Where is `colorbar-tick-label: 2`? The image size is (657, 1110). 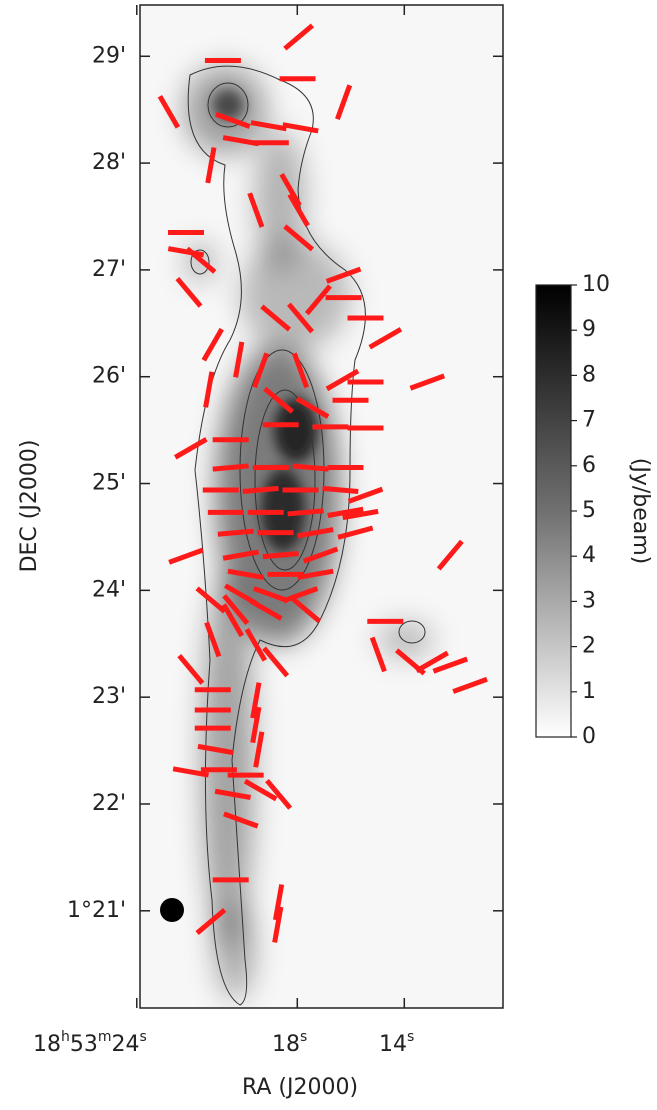 colorbar-tick-label: 2 is located at coordinates (589, 646).